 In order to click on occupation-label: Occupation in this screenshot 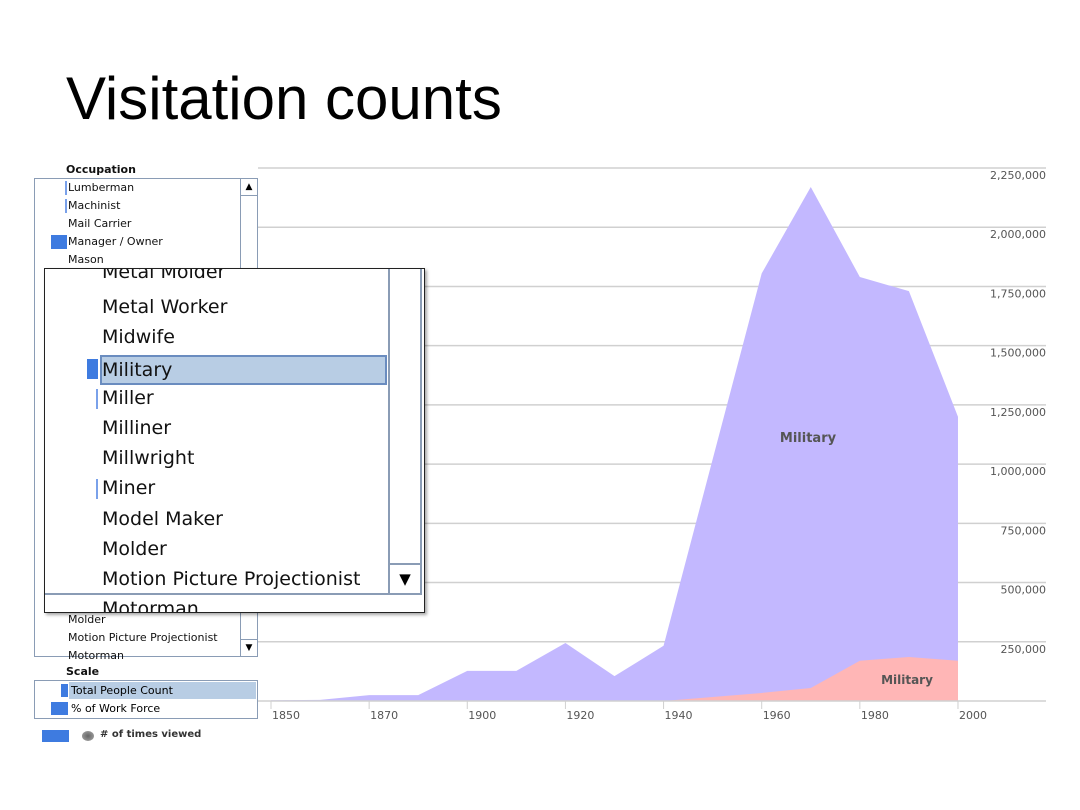, I will do `click(101, 169)`.